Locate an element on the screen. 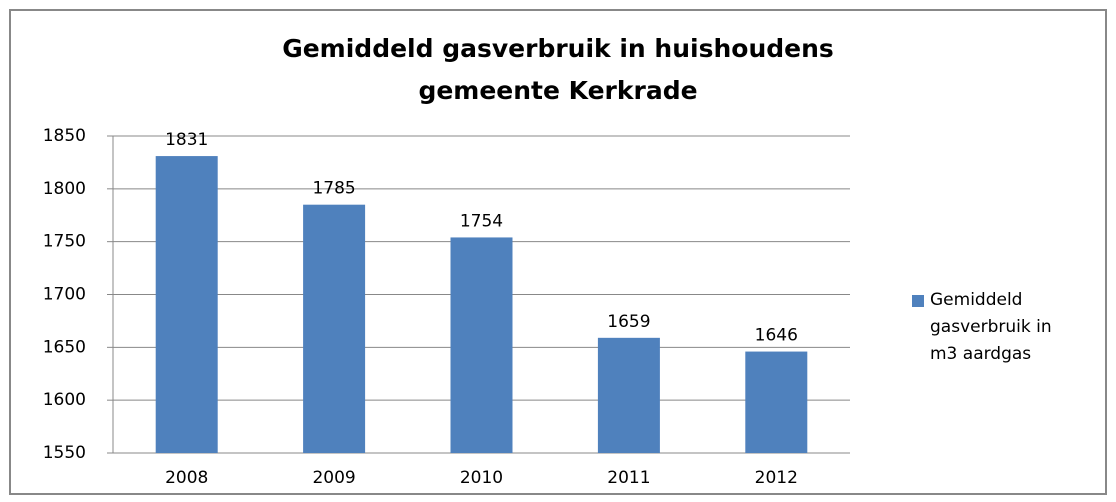 This screenshot has width=1116, height=502. data-label: 1646 is located at coordinates (776, 336).